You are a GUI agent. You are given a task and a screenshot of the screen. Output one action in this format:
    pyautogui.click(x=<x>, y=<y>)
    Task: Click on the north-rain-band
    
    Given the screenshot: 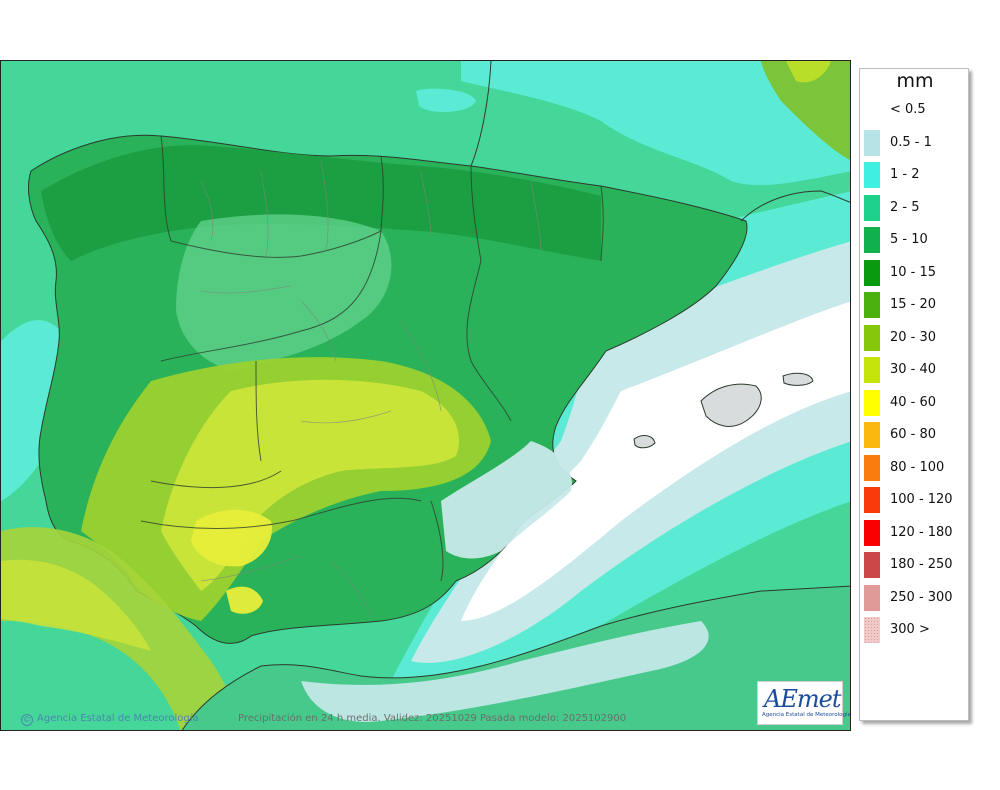 What is the action you would take?
    pyautogui.click(x=321, y=203)
    